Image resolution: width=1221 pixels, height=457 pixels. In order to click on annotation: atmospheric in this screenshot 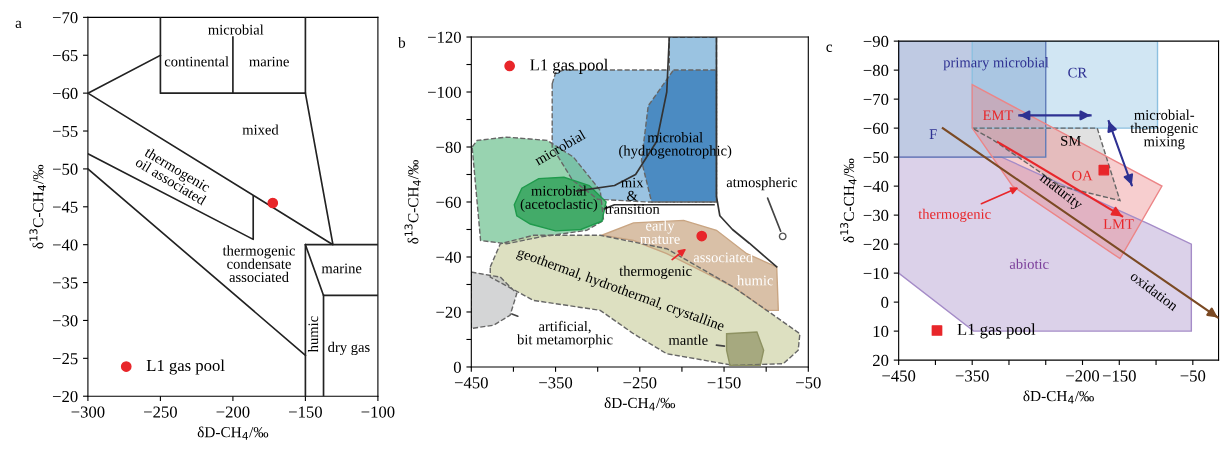, I will do `click(762, 183)`.